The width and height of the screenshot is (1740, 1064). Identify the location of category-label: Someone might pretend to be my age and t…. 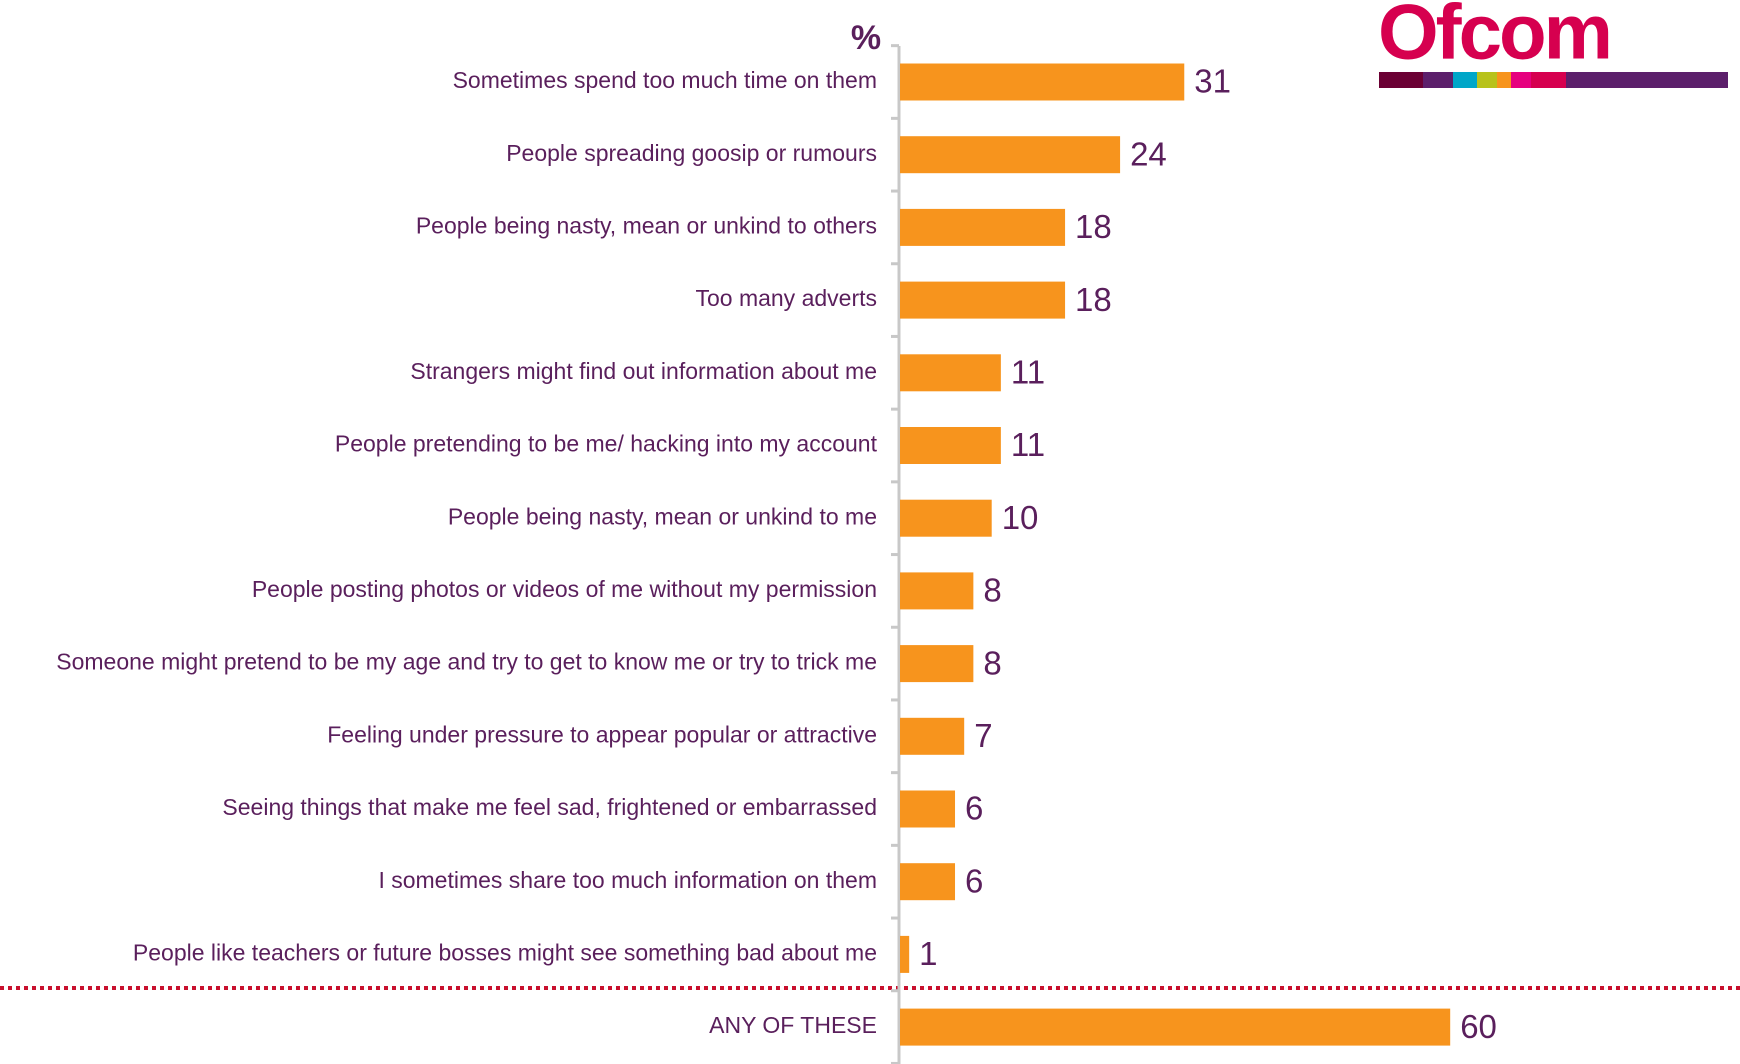
(466, 662).